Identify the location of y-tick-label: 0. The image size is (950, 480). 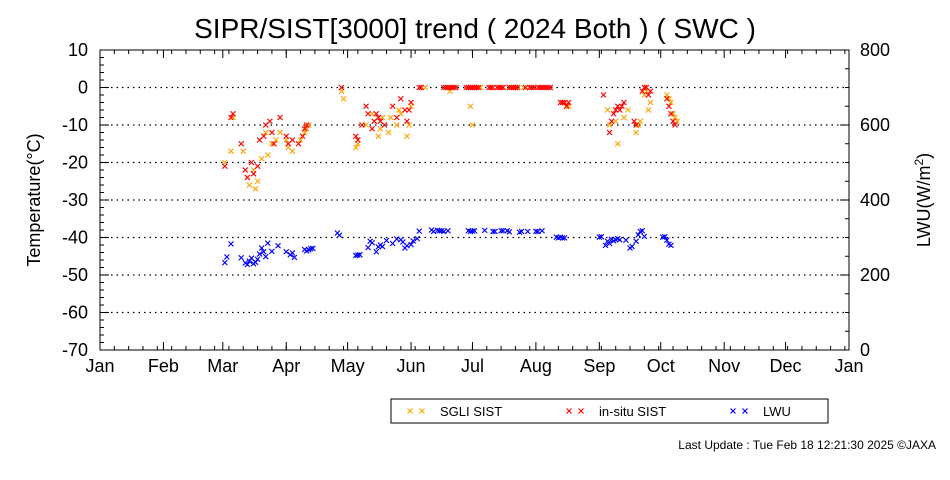
(83, 88).